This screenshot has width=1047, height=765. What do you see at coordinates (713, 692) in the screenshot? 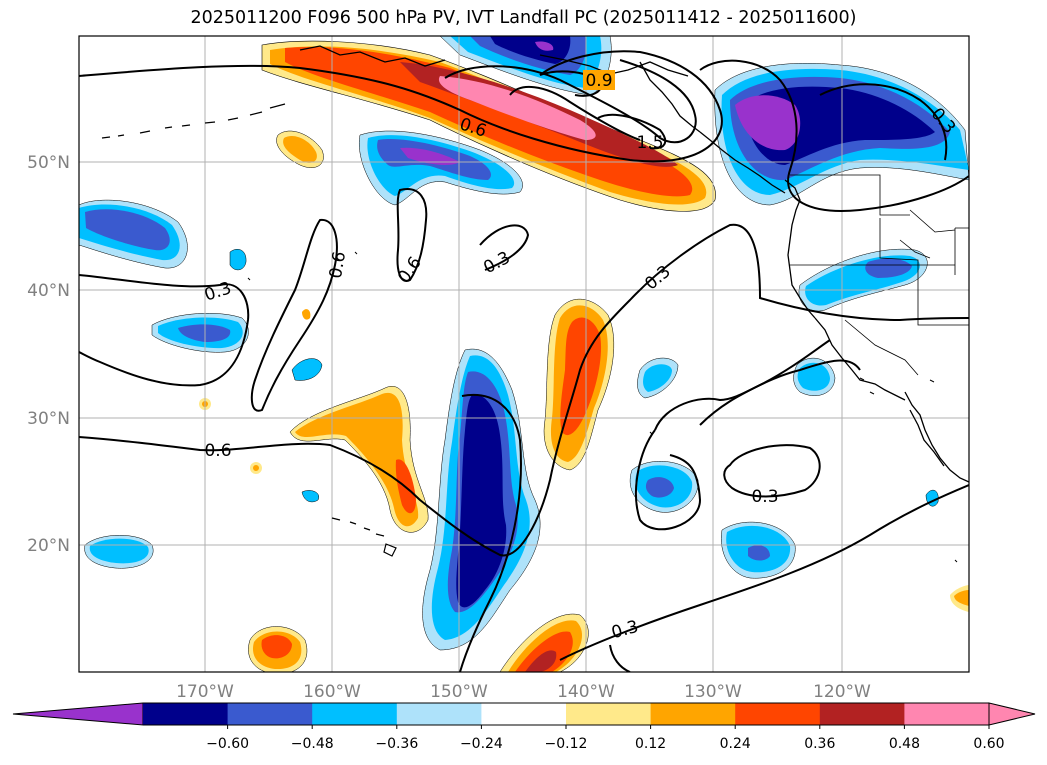
I see `lon-label: 130°W` at bounding box center [713, 692].